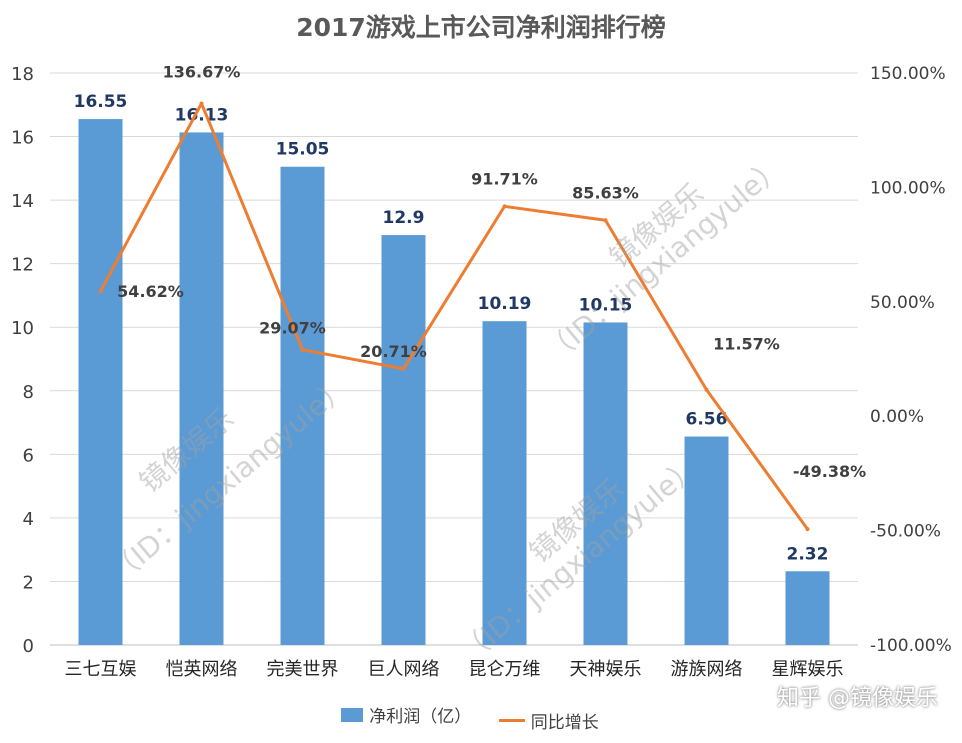  Describe the element at coordinates (707, 669) in the screenshot. I see `x-tick-label: 游族网络` at that location.